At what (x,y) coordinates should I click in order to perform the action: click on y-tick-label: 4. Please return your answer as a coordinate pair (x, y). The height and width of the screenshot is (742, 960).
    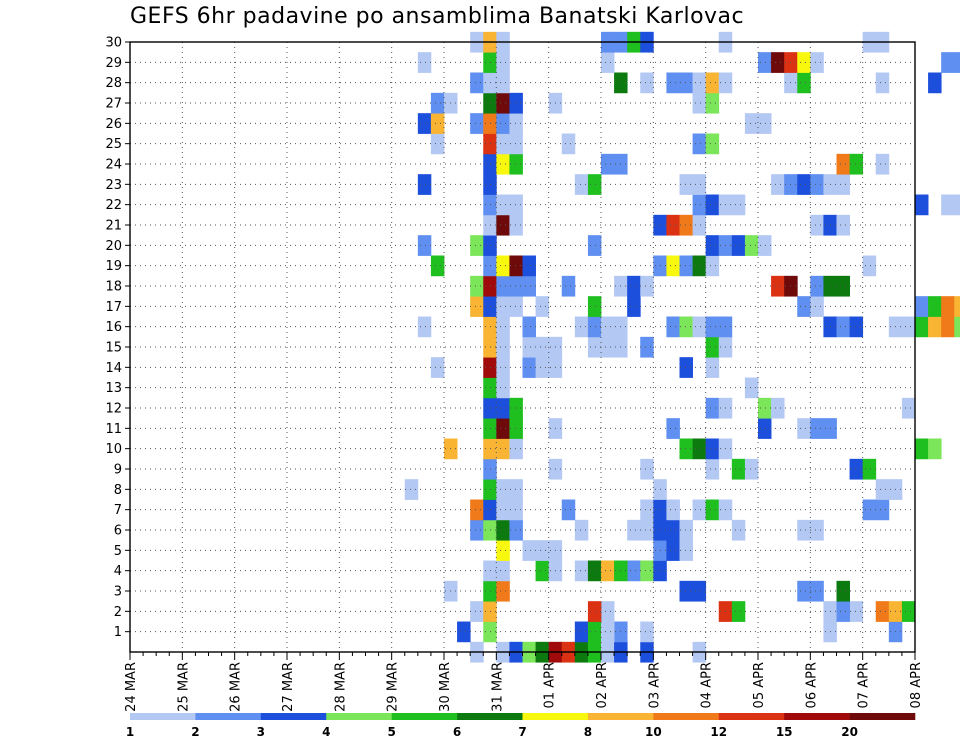
    Looking at the image, I should click on (118, 571).